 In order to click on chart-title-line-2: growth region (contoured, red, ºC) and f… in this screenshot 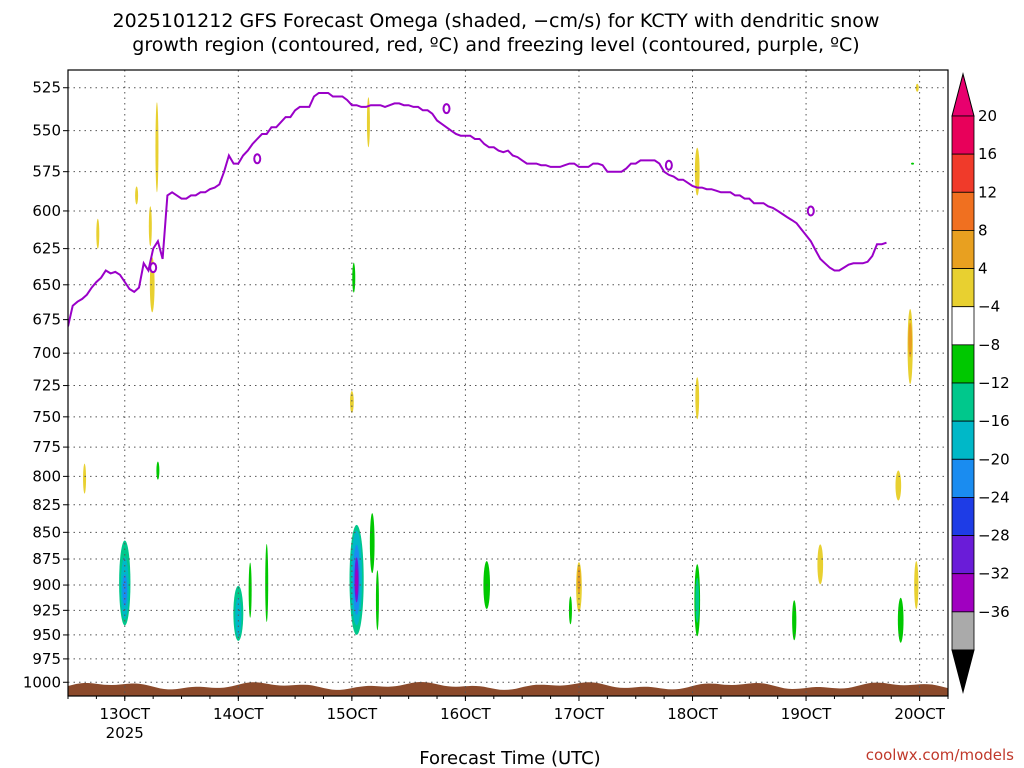, I will do `click(495, 45)`.